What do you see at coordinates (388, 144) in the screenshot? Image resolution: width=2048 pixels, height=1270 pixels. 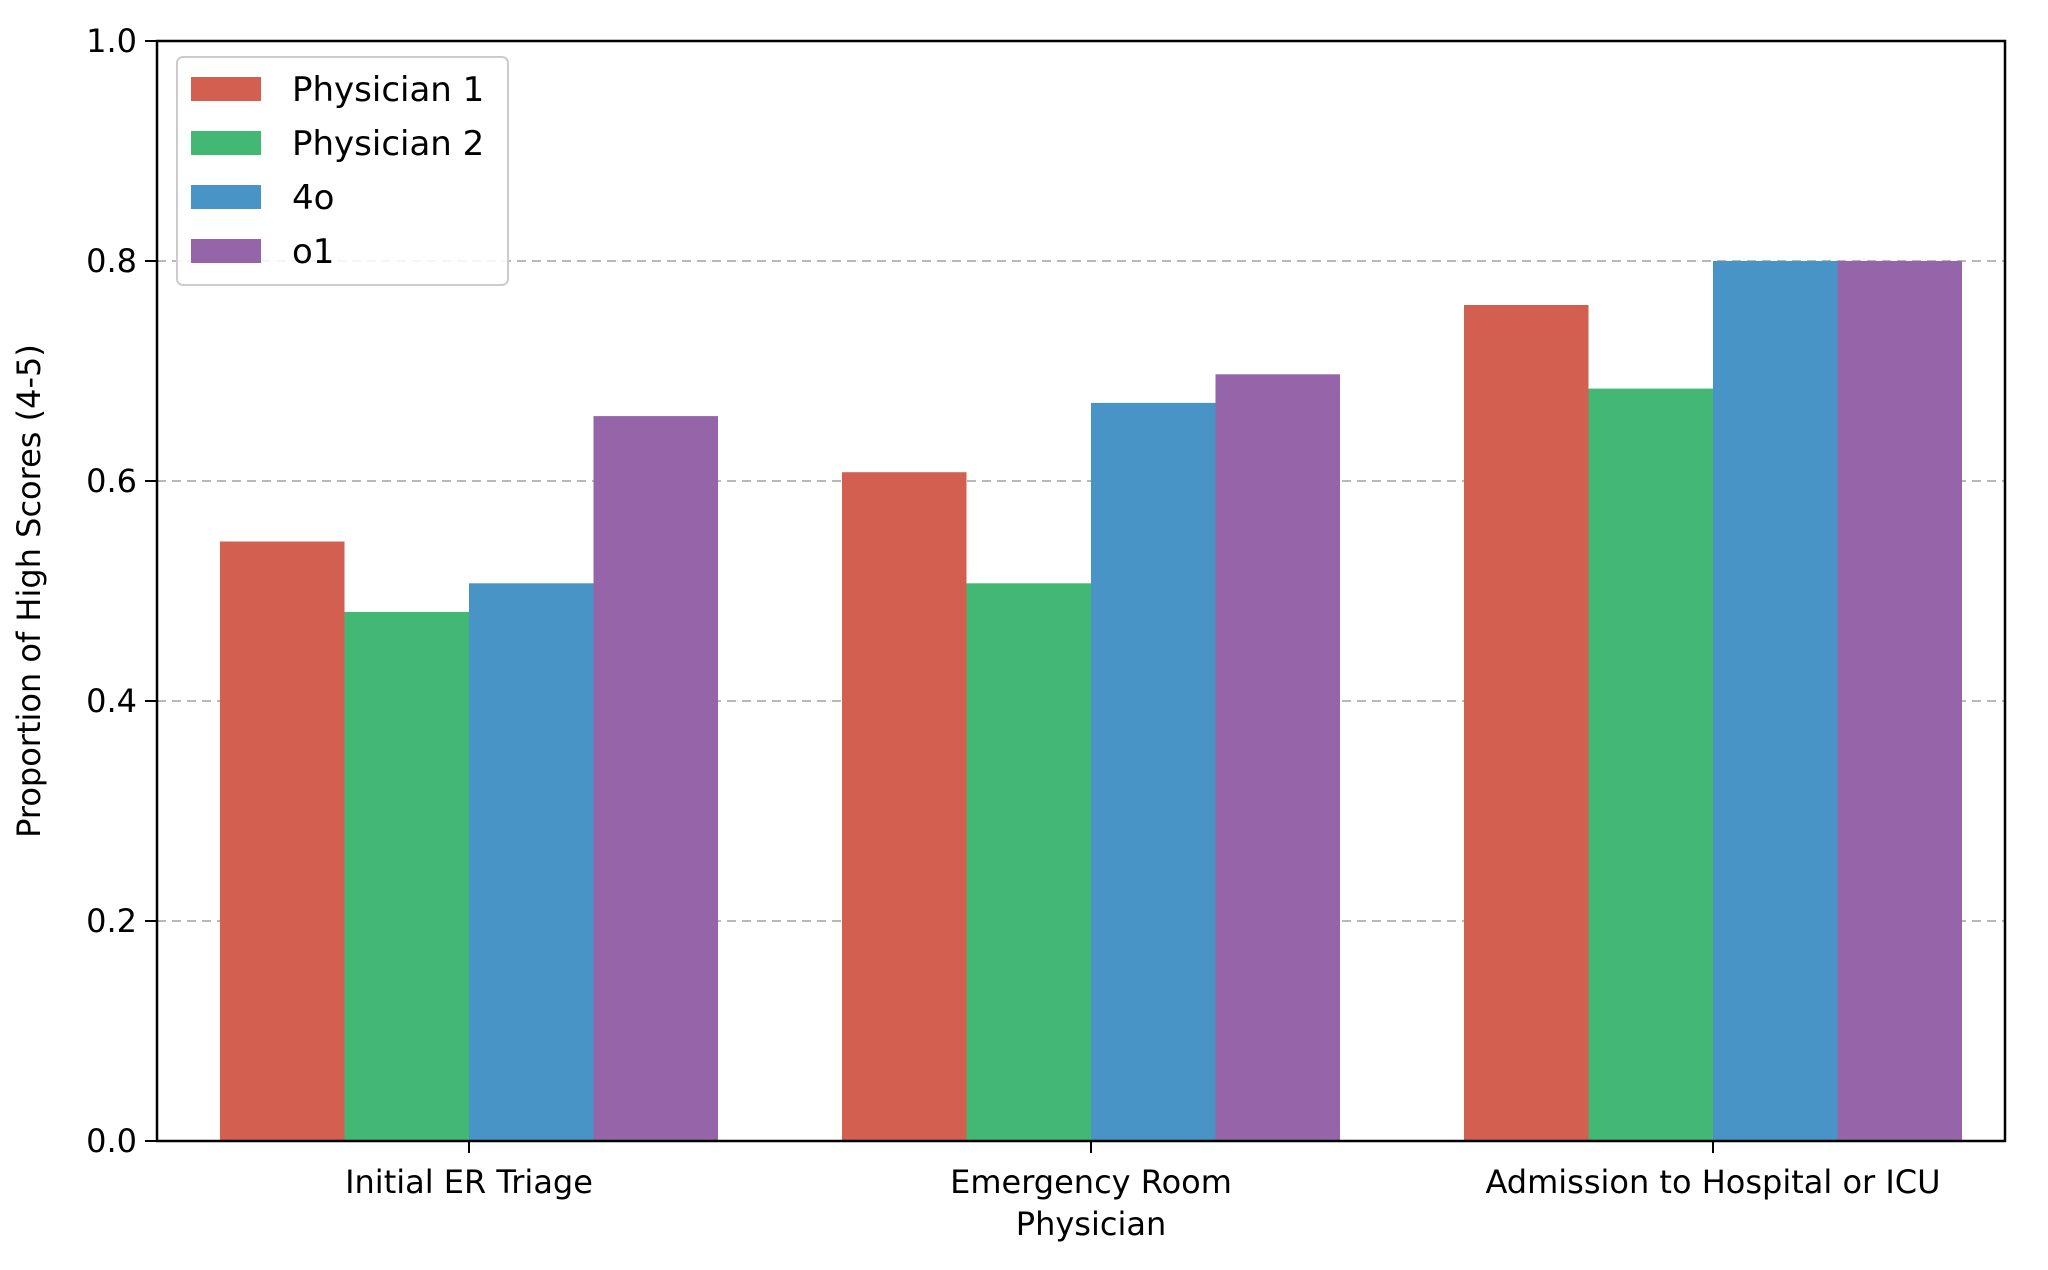 I see `legend-label: Physician 2` at bounding box center [388, 144].